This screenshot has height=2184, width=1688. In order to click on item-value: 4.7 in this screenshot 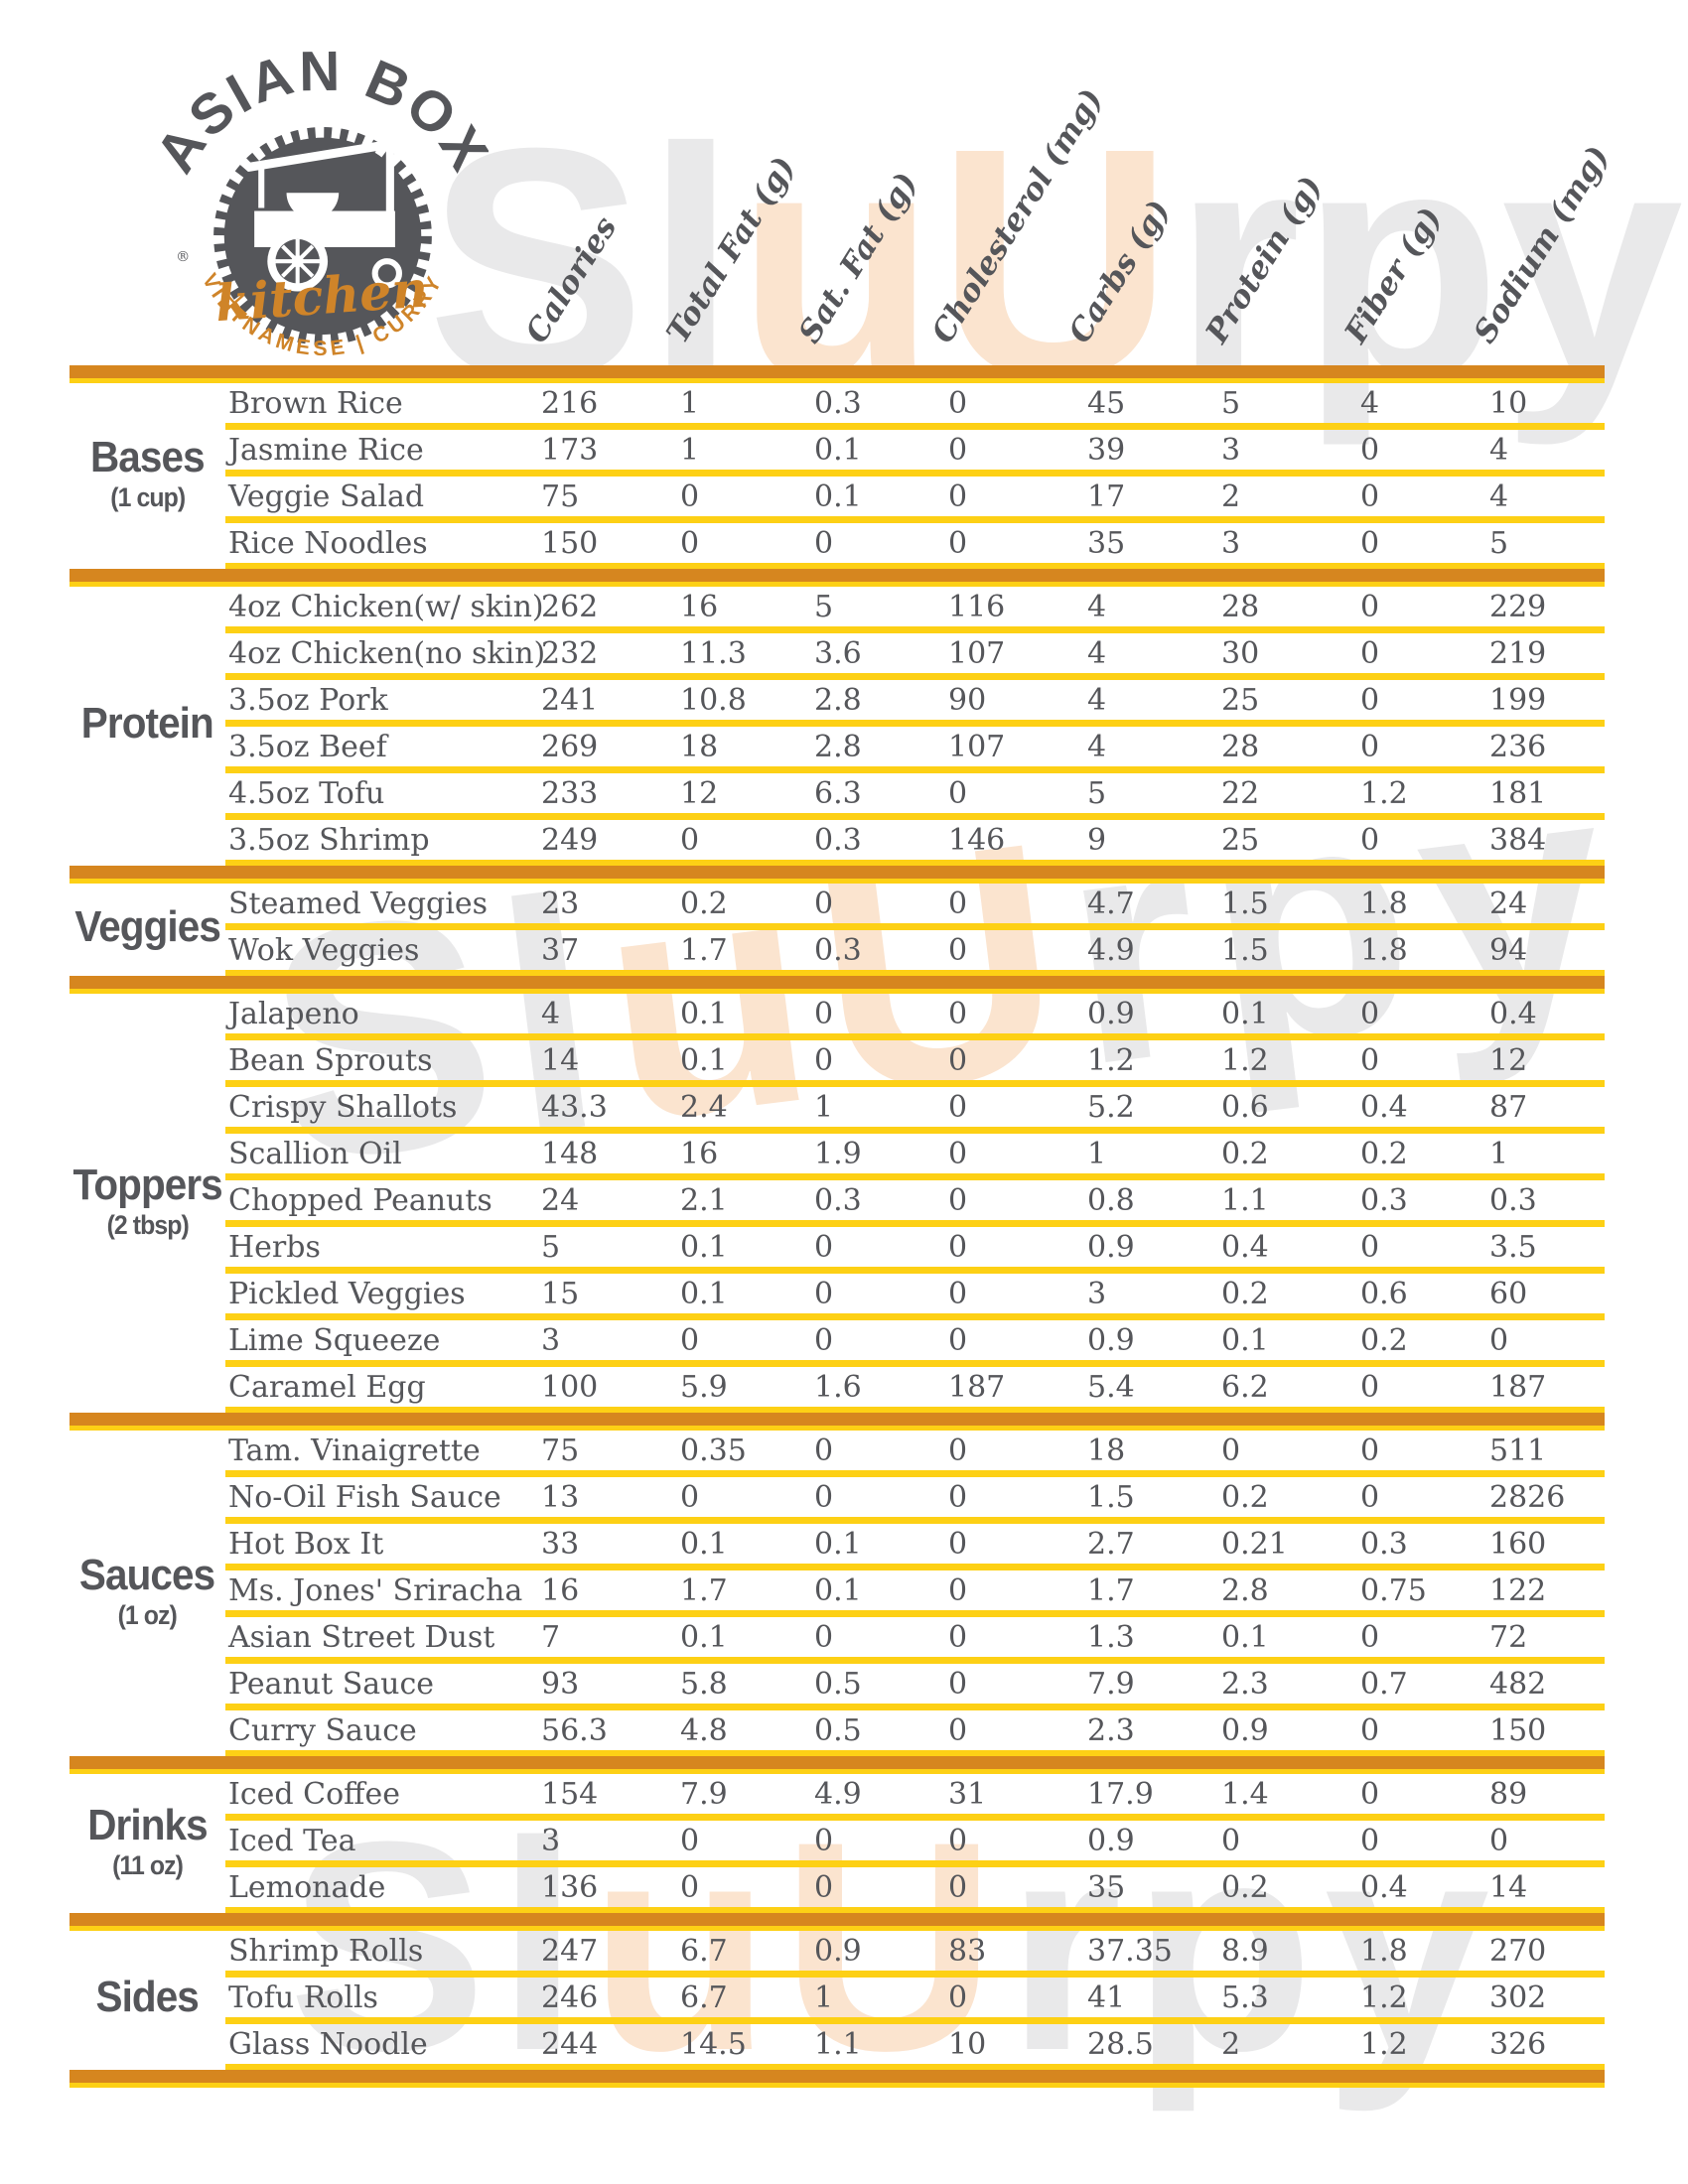, I will do `click(1111, 903)`.